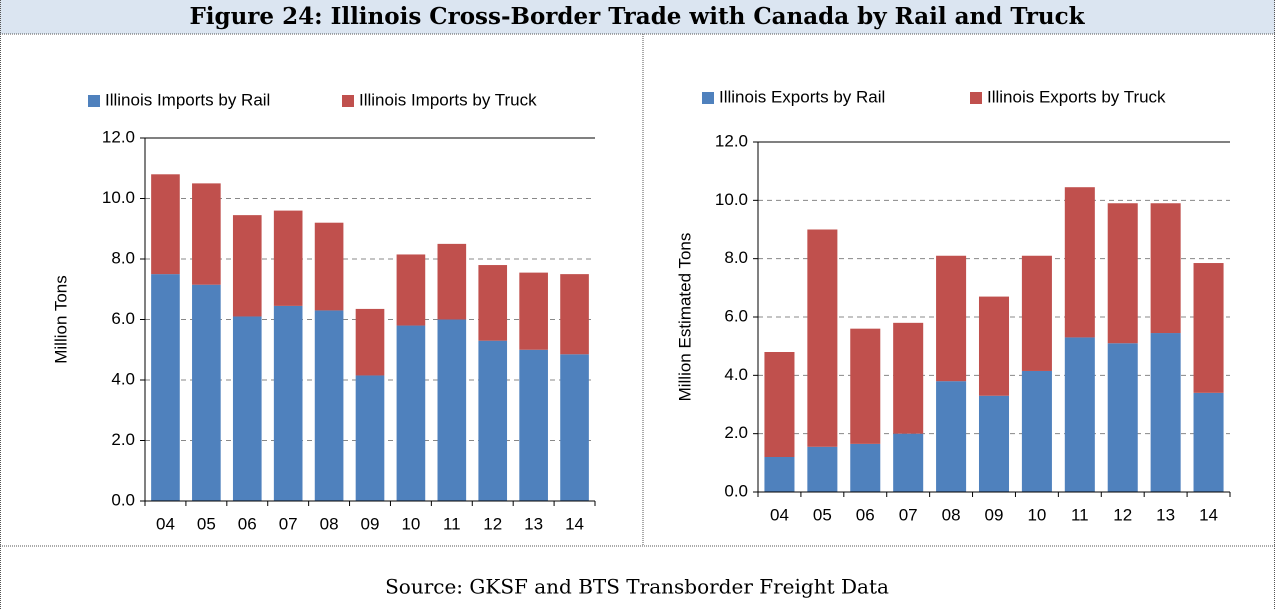 This screenshot has width=1275, height=614. What do you see at coordinates (684, 317) in the screenshot?
I see `y-axis-label: Million Estimated Tons` at bounding box center [684, 317].